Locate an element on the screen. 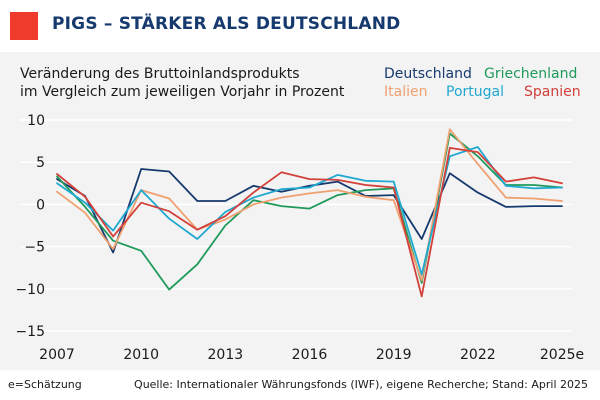  y-tick-5: 5 is located at coordinates (40, 163).